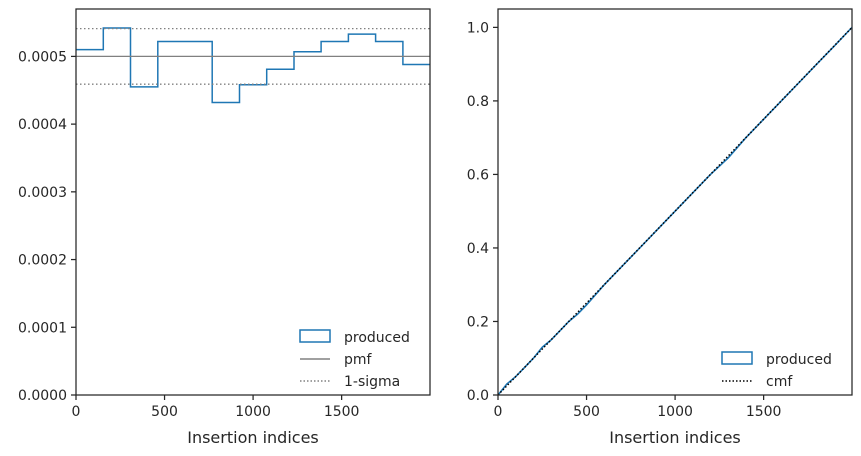  What do you see at coordinates (42, 396) in the screenshot?
I see `y-tick-label: 0.0000` at bounding box center [42, 396].